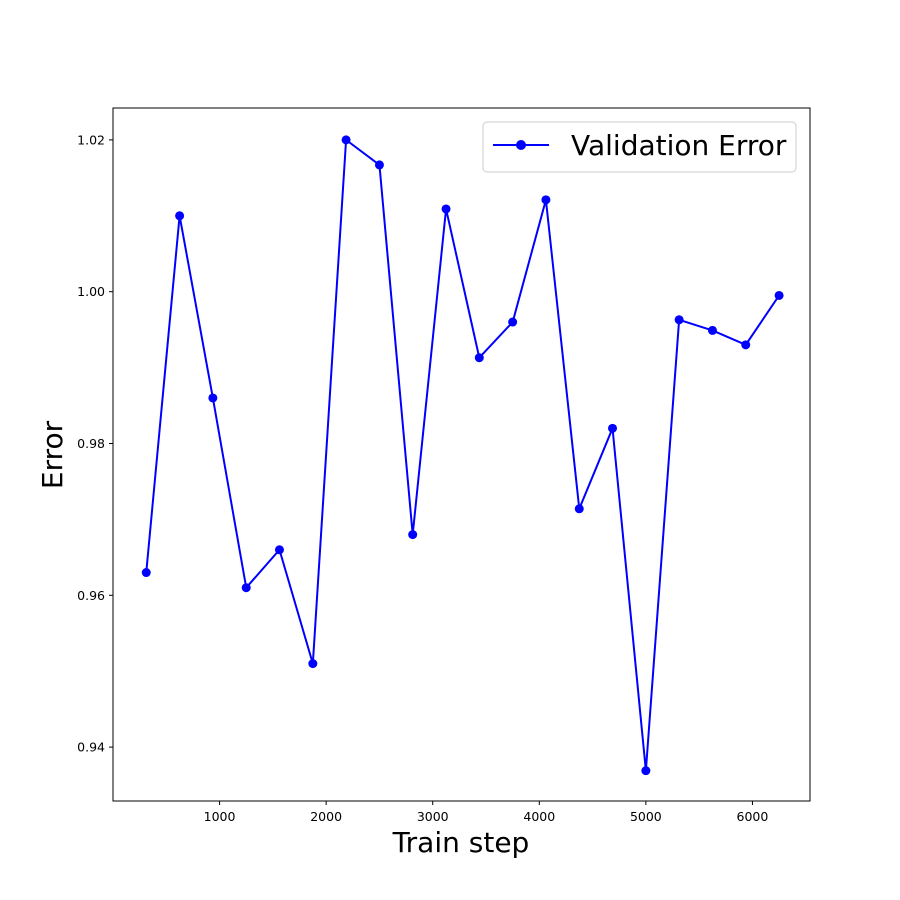 The height and width of the screenshot is (900, 900). I want to click on x-axis-label: Train step, so click(461, 842).